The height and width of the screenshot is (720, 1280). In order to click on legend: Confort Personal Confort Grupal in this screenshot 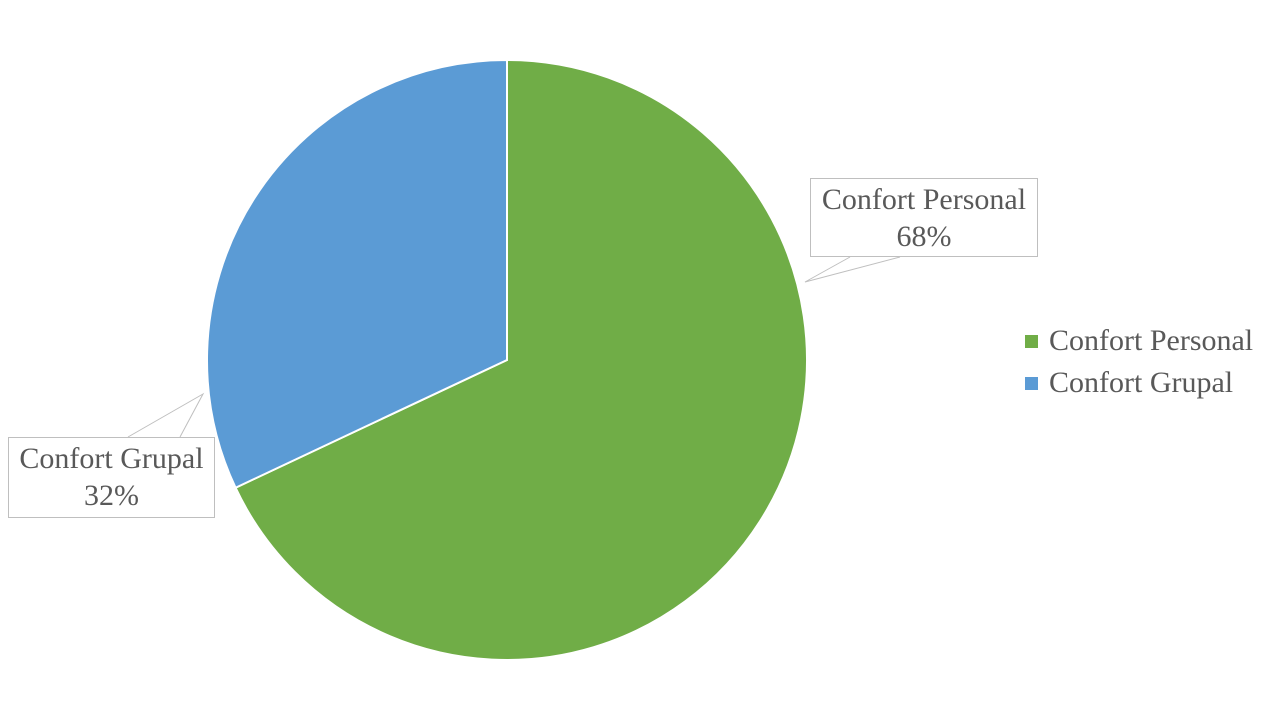, I will do `click(1139, 362)`.